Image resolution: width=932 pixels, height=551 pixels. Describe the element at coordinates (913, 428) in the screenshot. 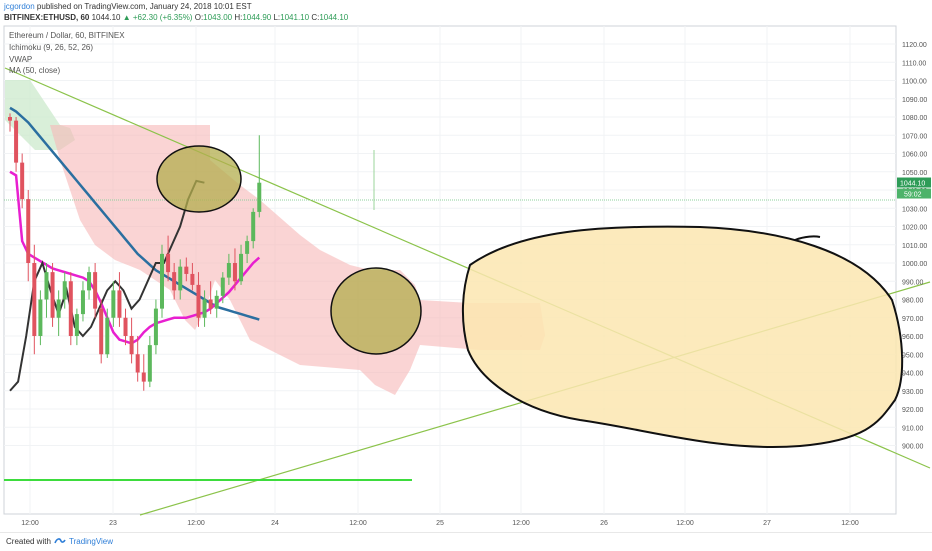

I see `y-tick-label: 910.00` at that location.